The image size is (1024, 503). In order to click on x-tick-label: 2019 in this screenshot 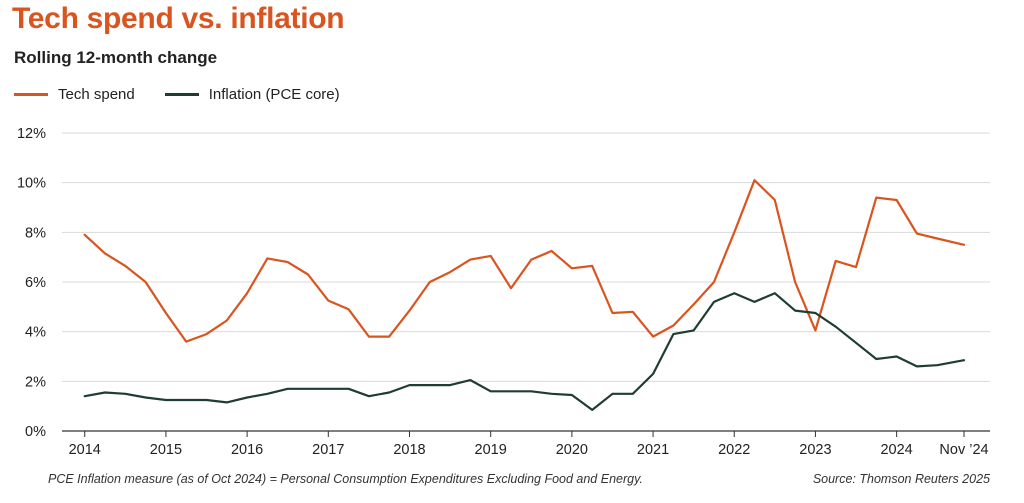, I will do `click(491, 450)`.